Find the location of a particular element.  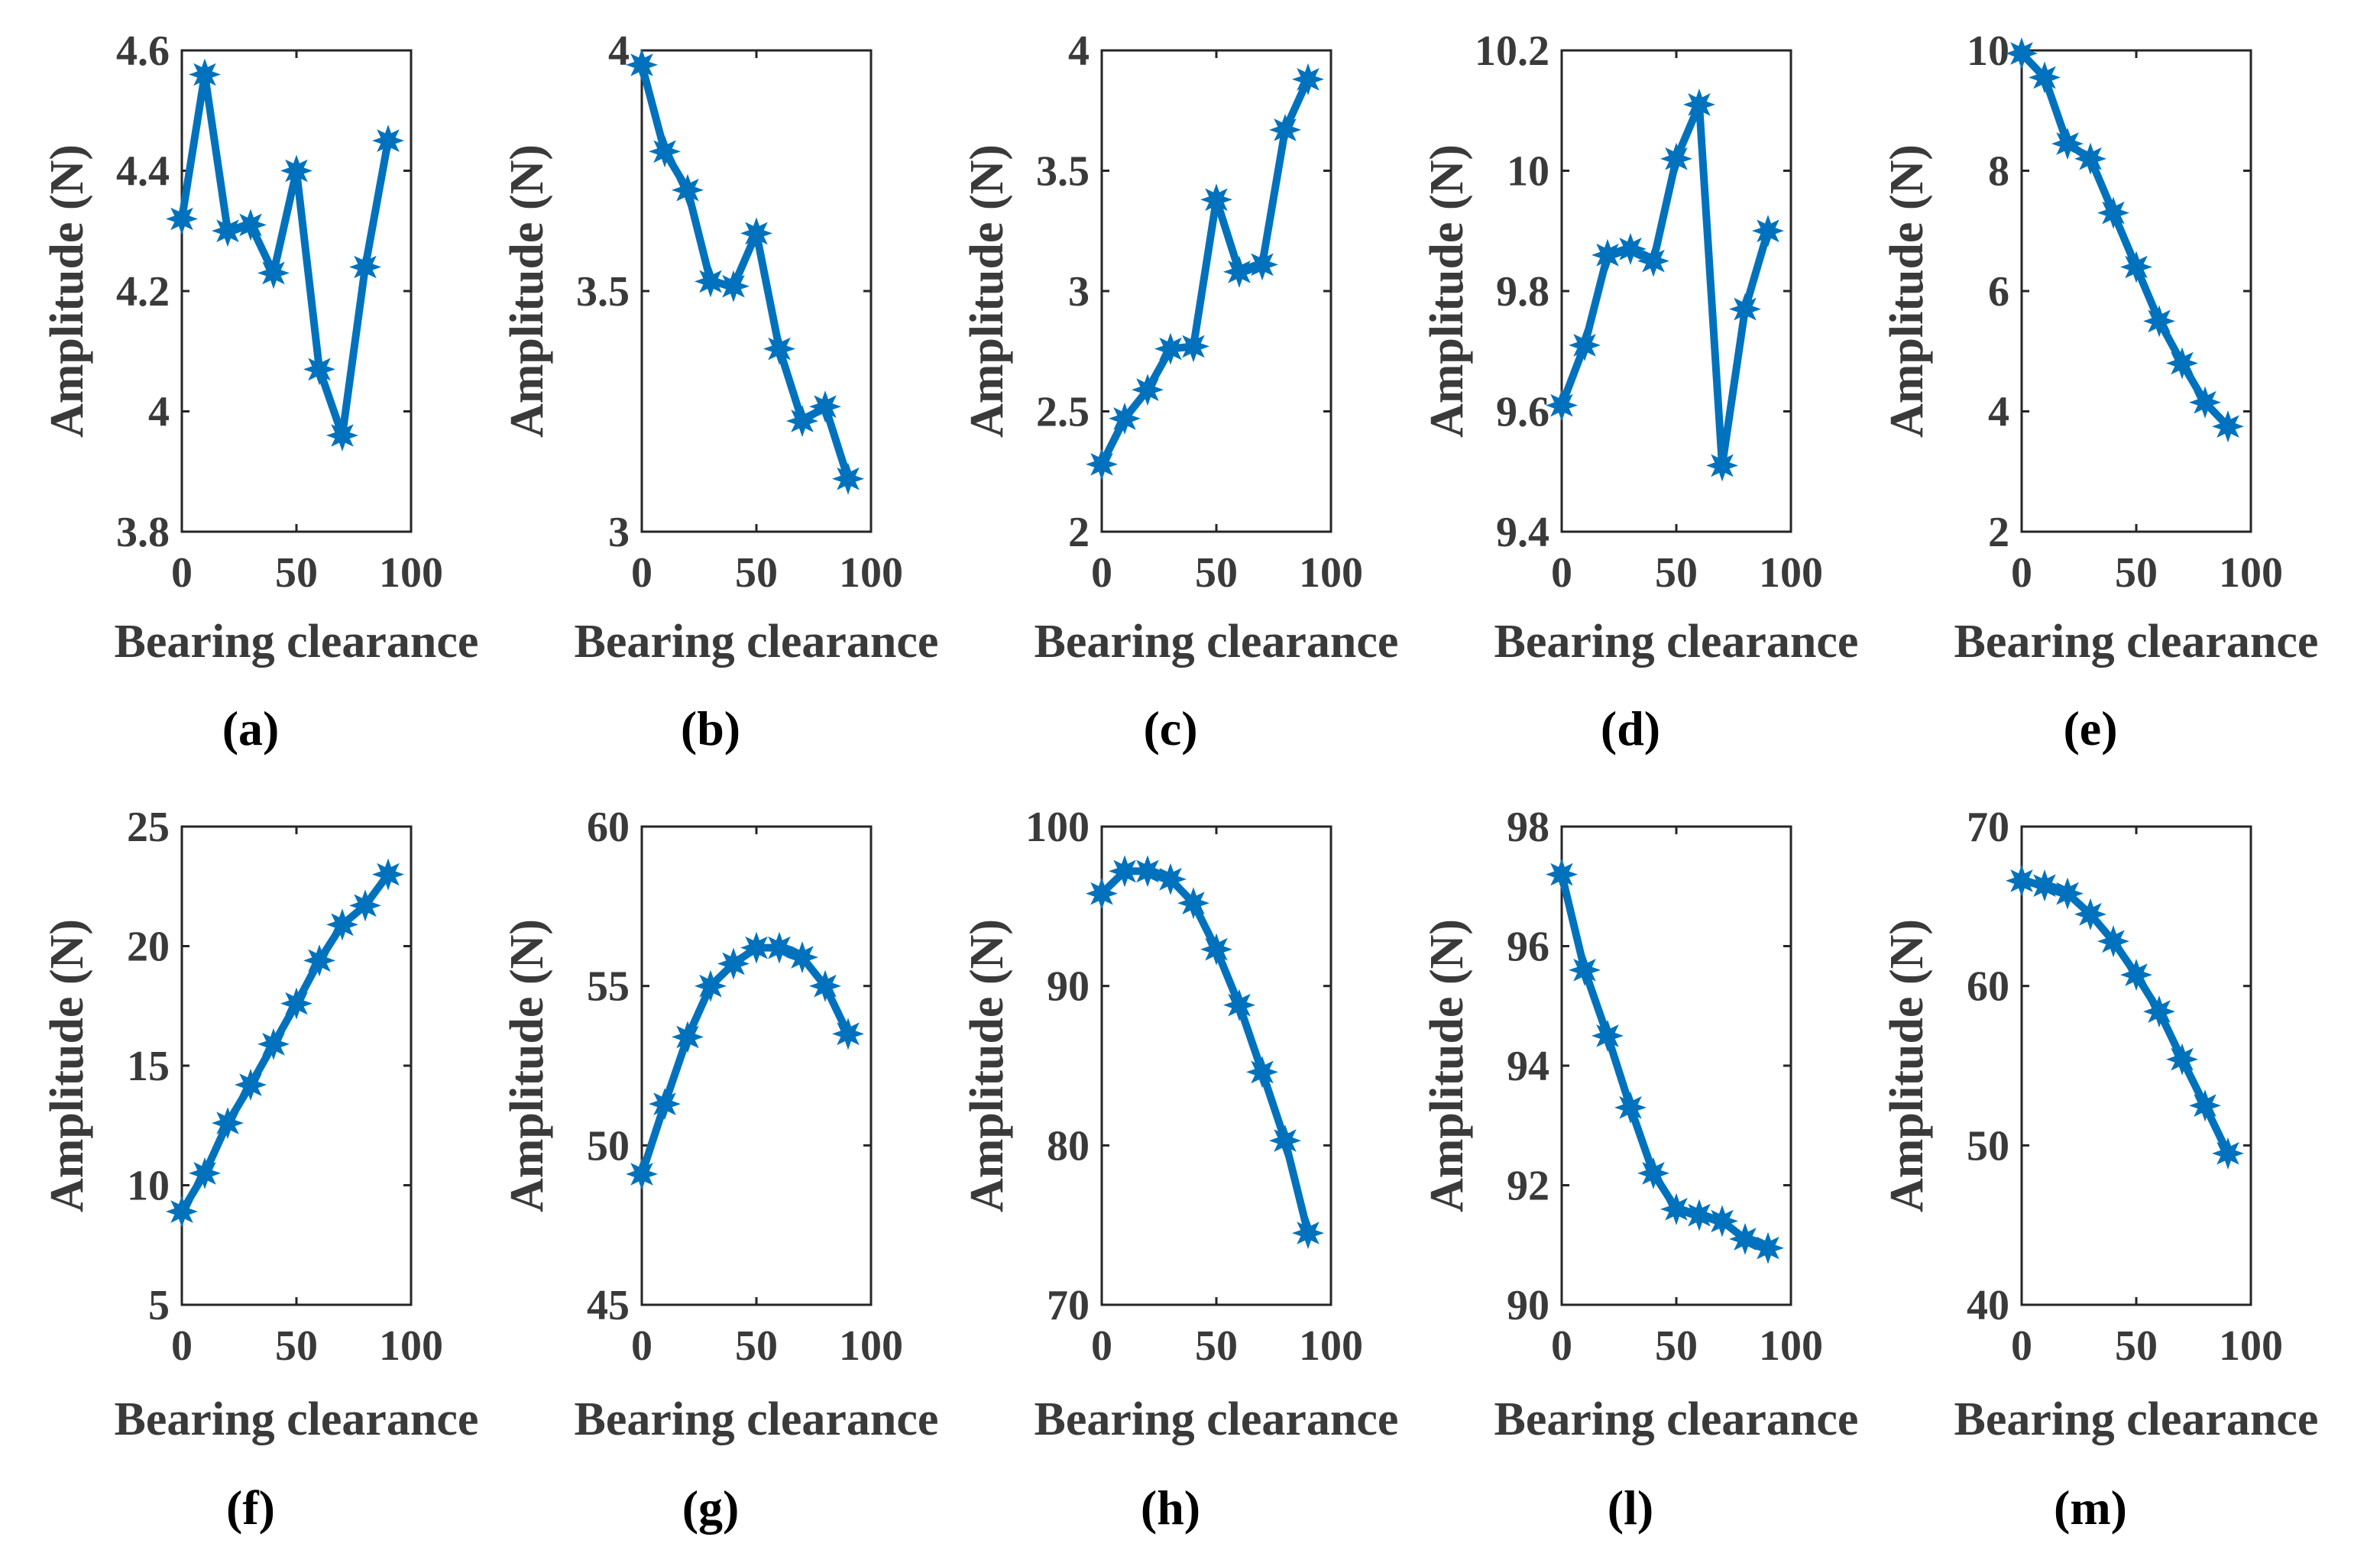

y-tick-label: 100 is located at coordinates (1057, 827).